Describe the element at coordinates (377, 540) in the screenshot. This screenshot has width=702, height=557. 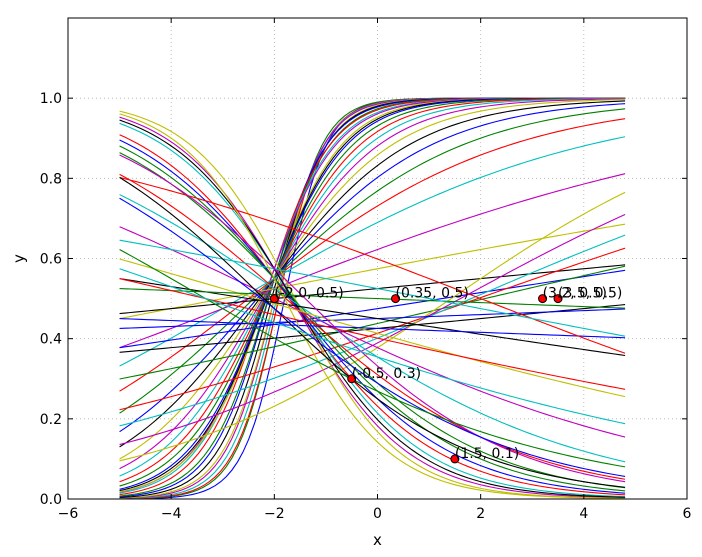
I see `x-axis-label: x` at that location.